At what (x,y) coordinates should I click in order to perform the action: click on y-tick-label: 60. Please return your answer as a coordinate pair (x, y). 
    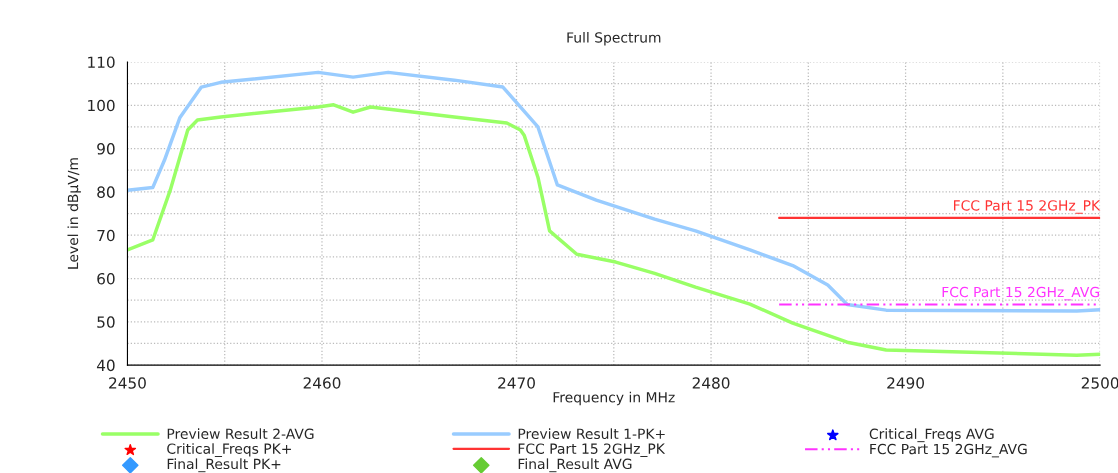
    Looking at the image, I should click on (106, 278).